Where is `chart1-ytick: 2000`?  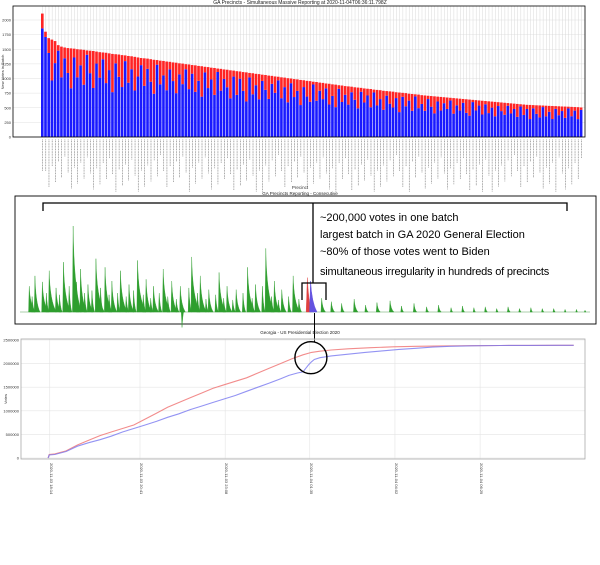 chart1-ytick: 2000 is located at coordinates (7, 20).